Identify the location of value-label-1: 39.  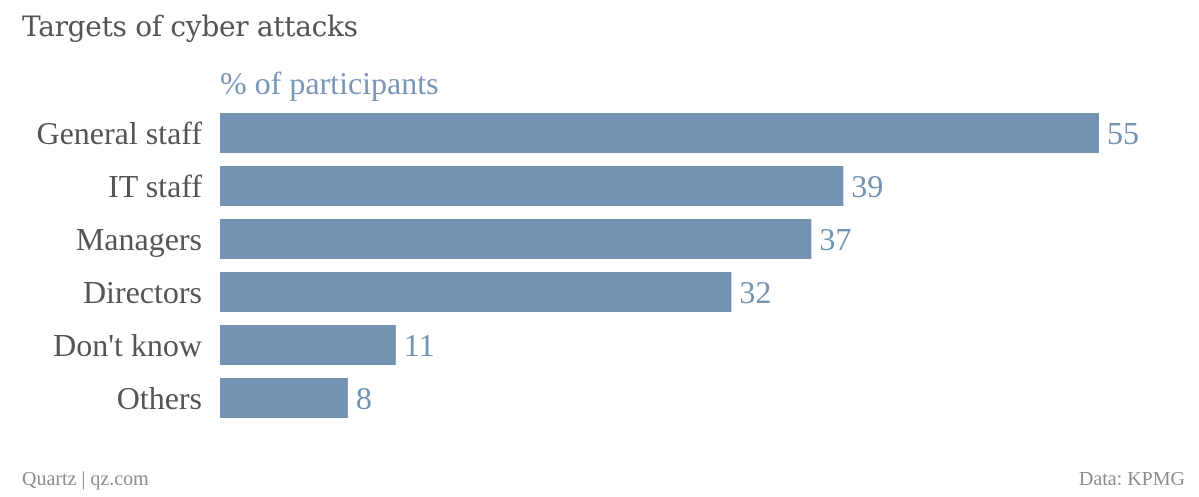
(867, 186).